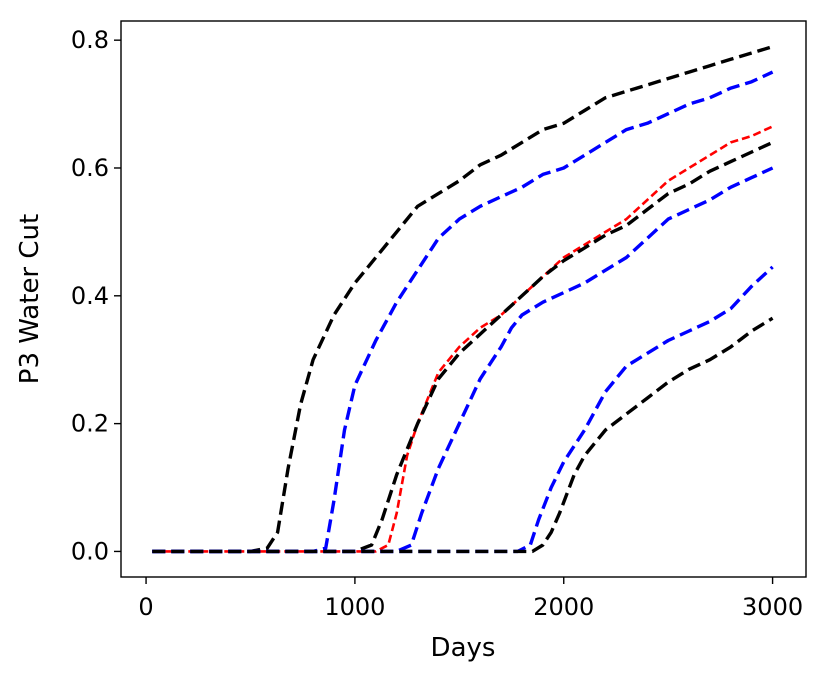 The height and width of the screenshot is (678, 831). What do you see at coordinates (463, 648) in the screenshot?
I see `x-axis-label: Days` at bounding box center [463, 648].